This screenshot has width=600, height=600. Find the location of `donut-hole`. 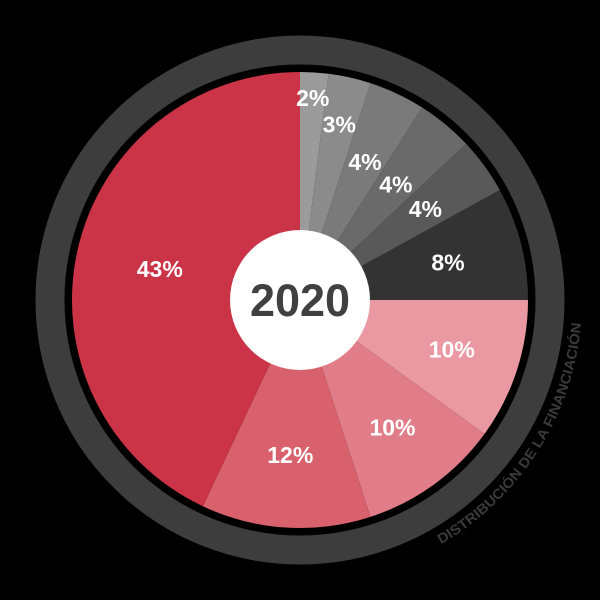

donut-hole is located at coordinates (300, 300).